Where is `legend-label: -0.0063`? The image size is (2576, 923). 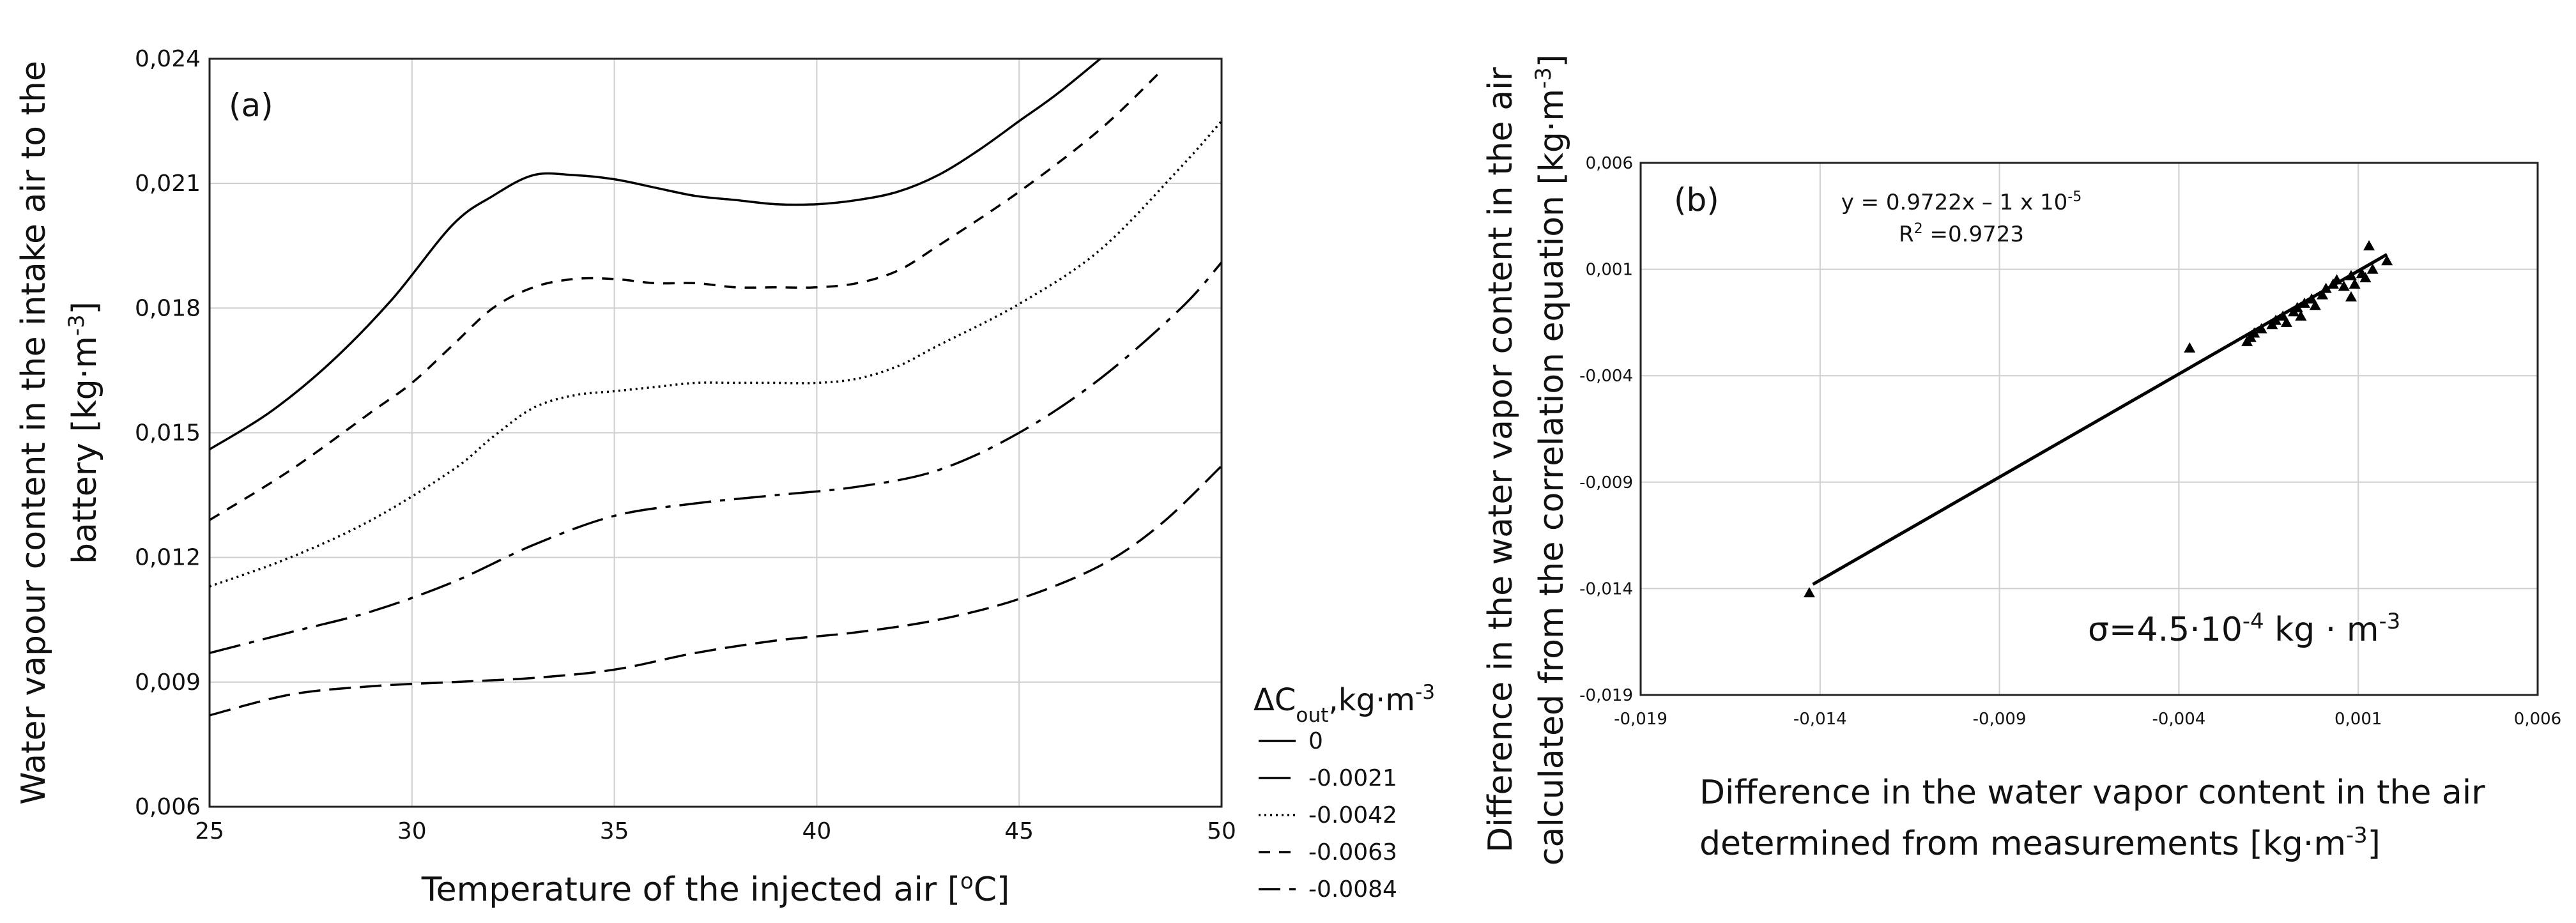
legend-label: -0.0063 is located at coordinates (1352, 852).